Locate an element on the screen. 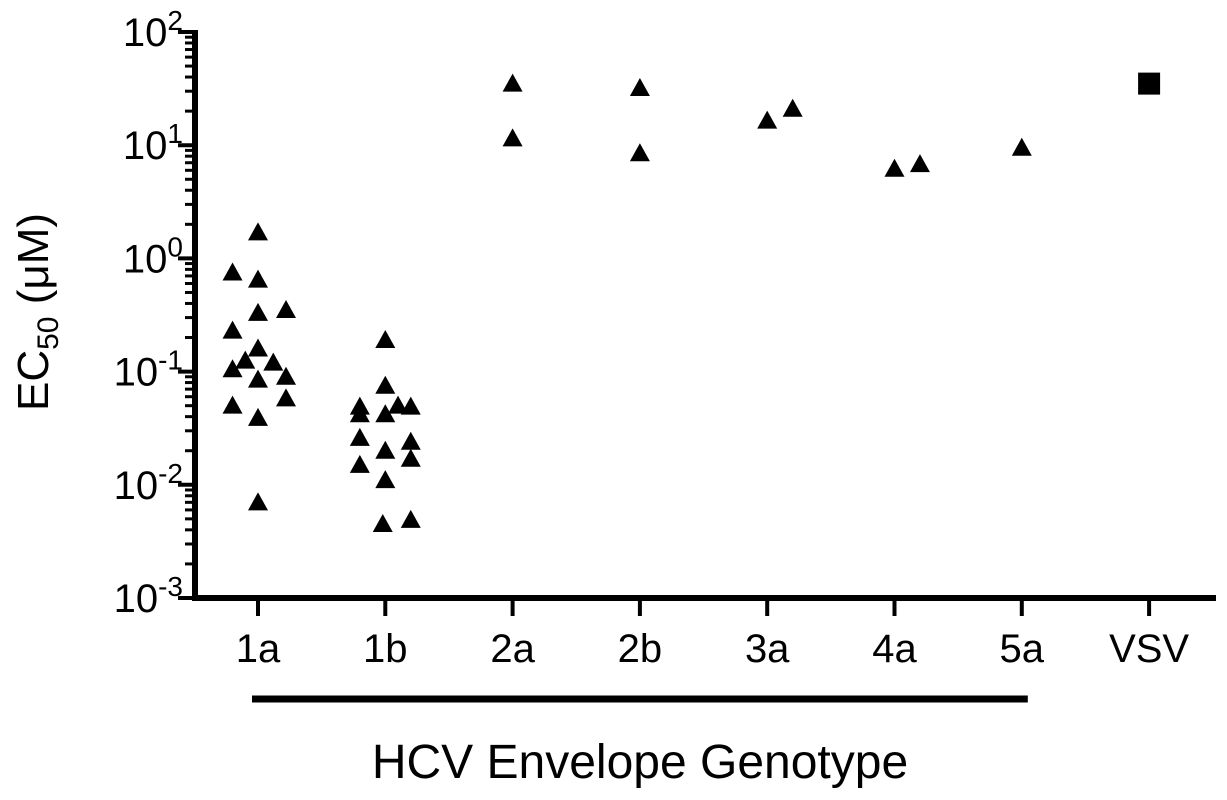 The height and width of the screenshot is (800, 1227). y-axis-label: EC50 (μM) is located at coordinates (37, 312).